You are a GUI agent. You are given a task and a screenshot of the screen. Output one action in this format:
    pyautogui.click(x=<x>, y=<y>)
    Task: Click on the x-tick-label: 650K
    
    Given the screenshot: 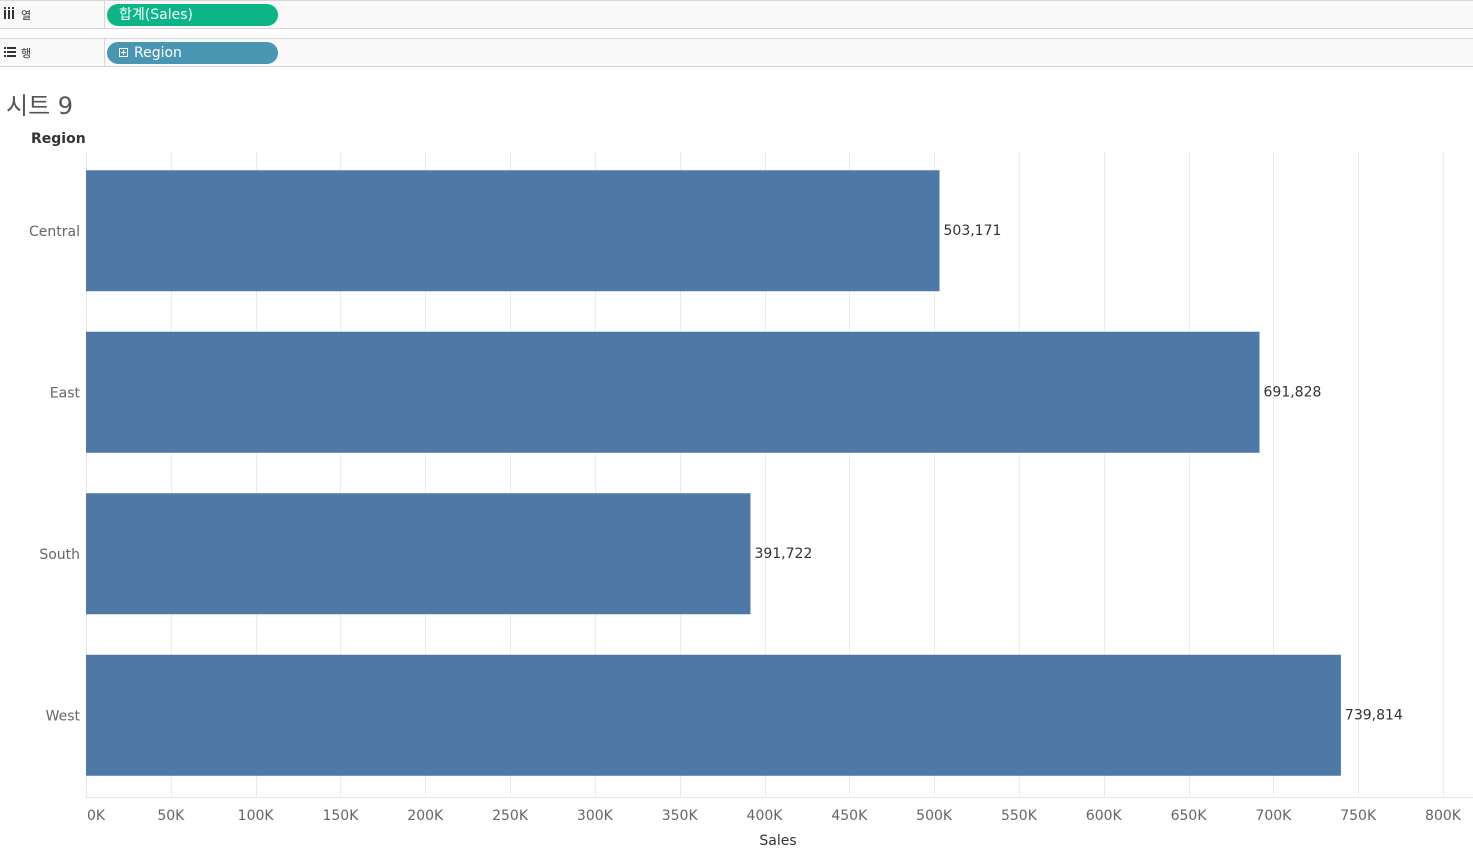 What is the action you would take?
    pyautogui.click(x=1189, y=816)
    